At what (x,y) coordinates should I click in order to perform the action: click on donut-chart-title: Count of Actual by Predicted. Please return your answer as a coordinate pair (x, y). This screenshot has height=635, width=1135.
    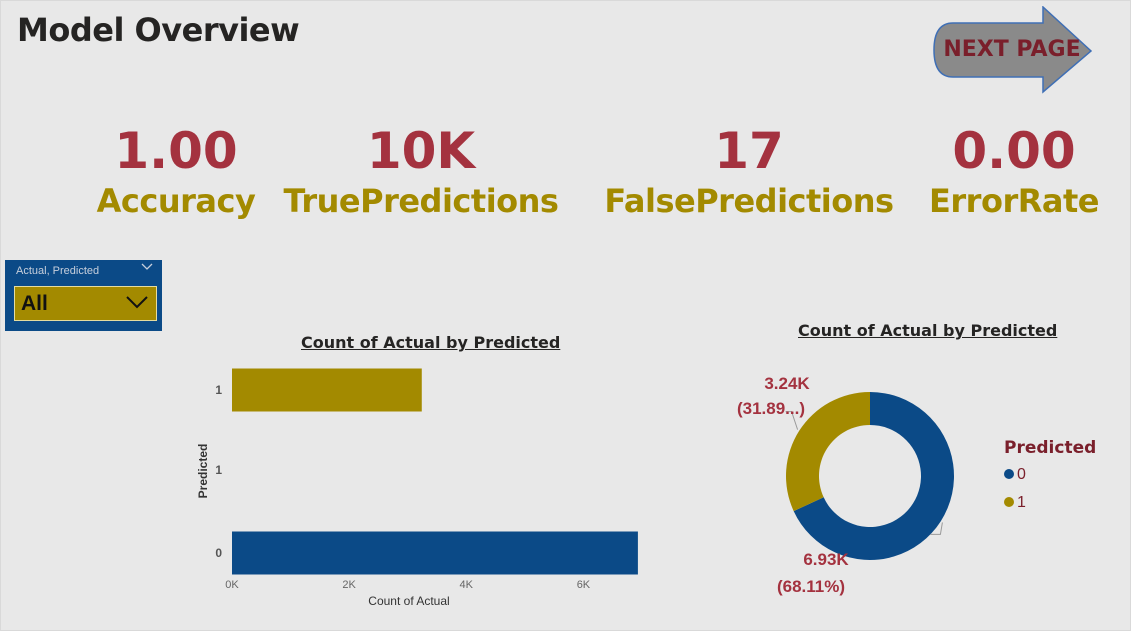
    Looking at the image, I should click on (928, 330).